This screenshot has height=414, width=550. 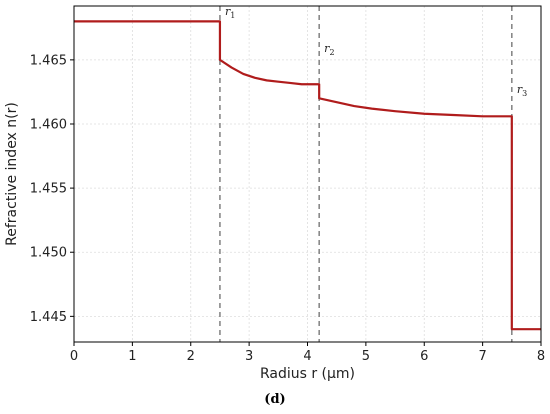 I want to click on boundary-label-r2: r2, so click(x=329, y=49).